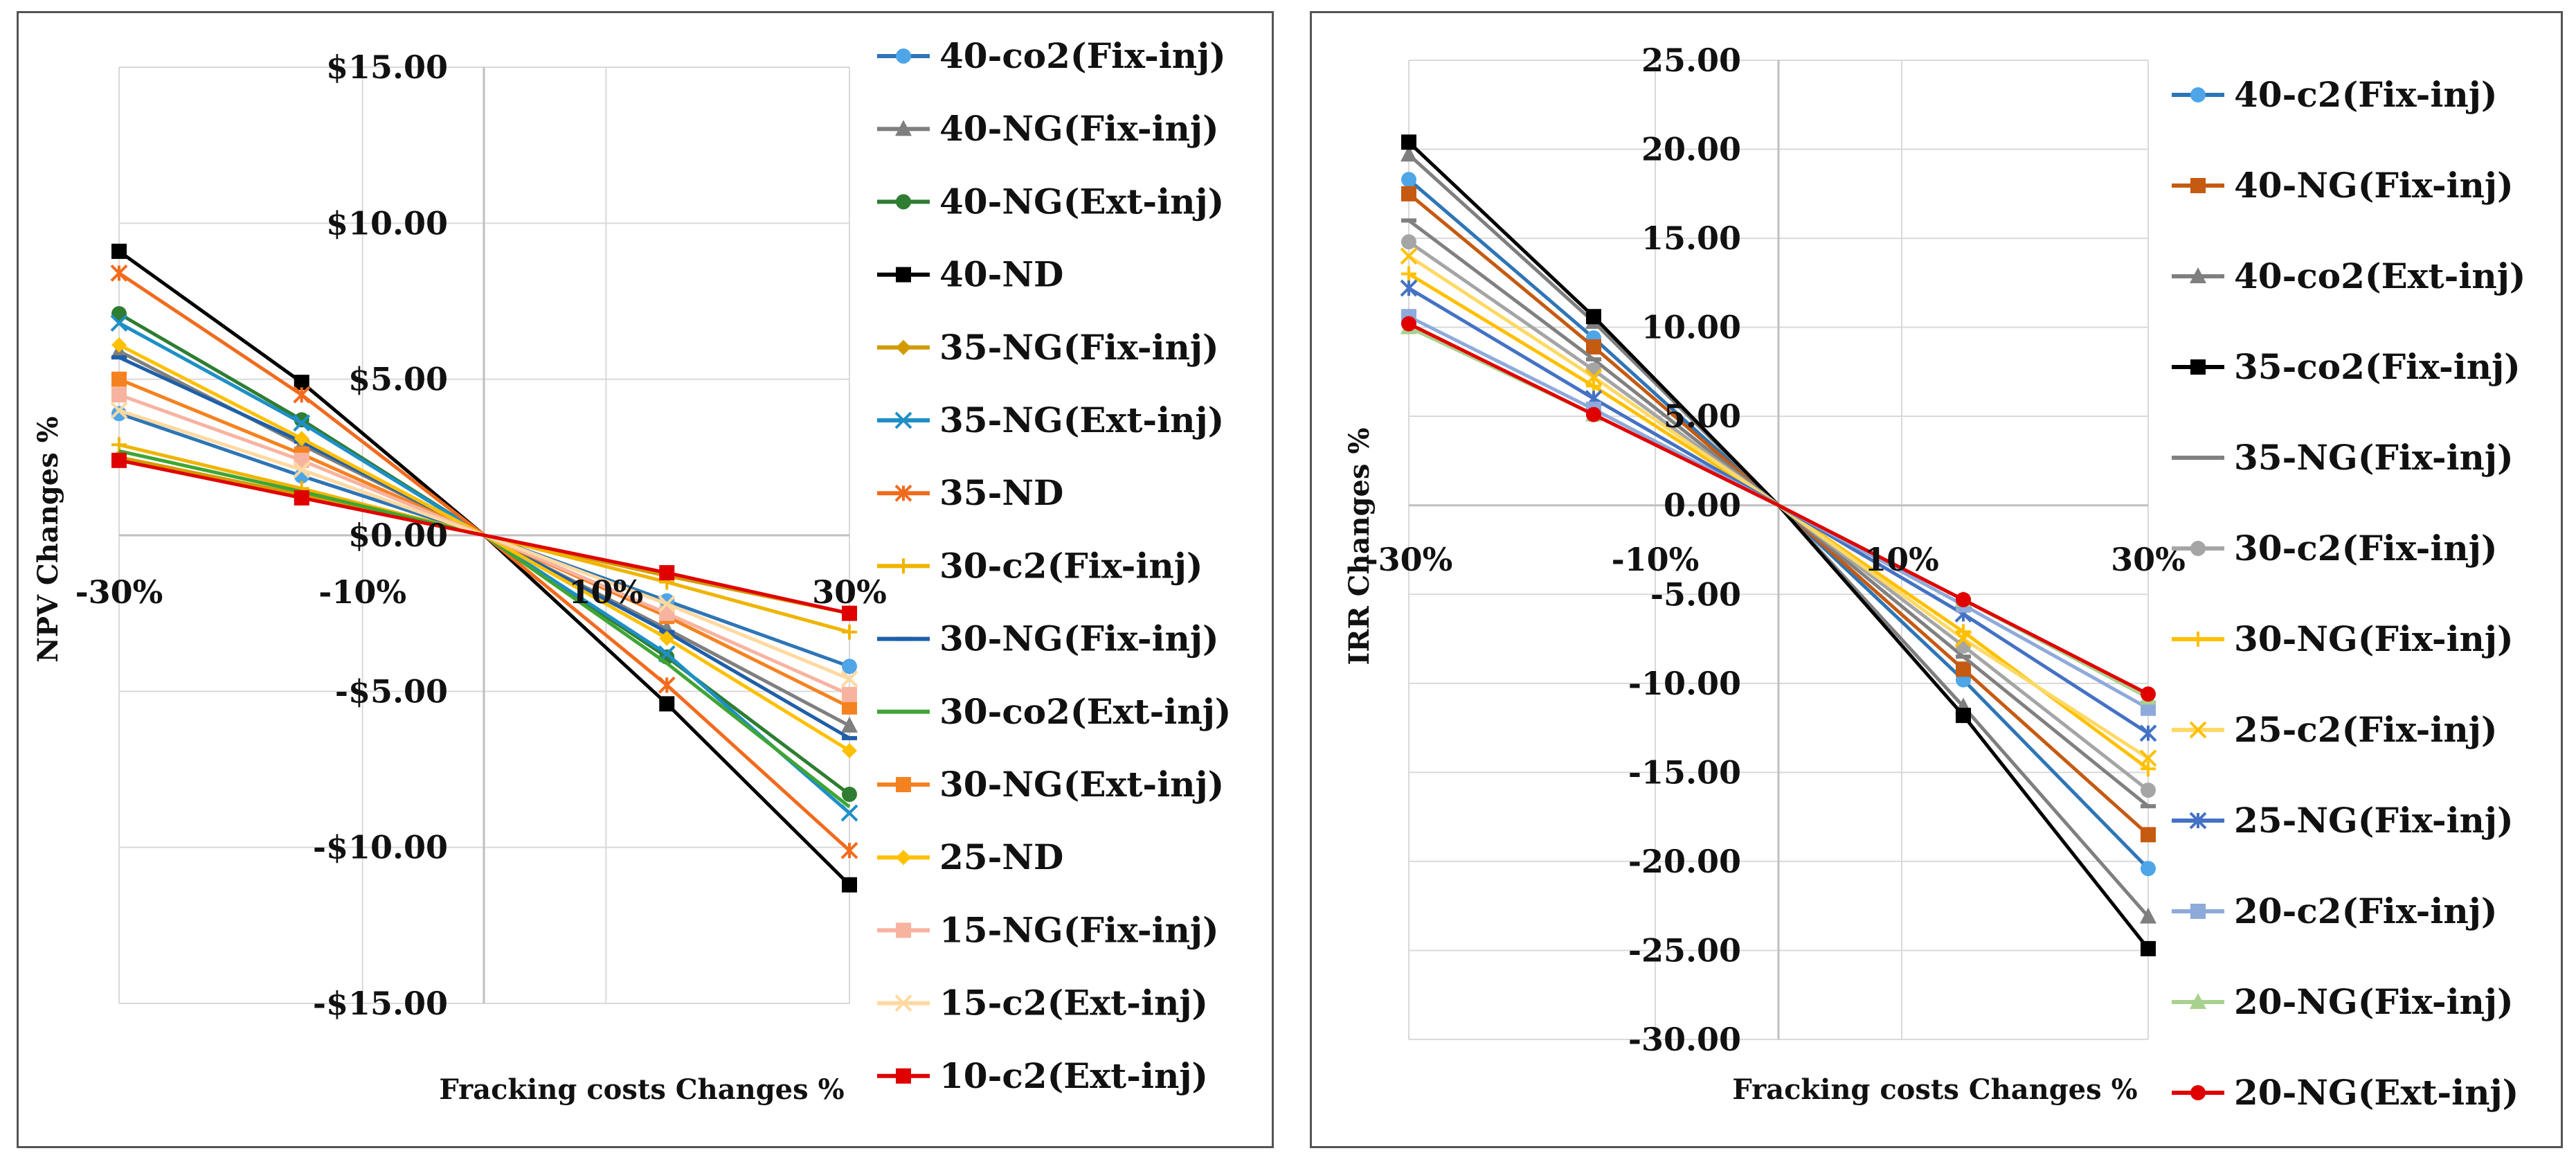 The image size is (2576, 1162). What do you see at coordinates (1702, 505) in the screenshot?
I see `y-tick-label: 0.00` at bounding box center [1702, 505].